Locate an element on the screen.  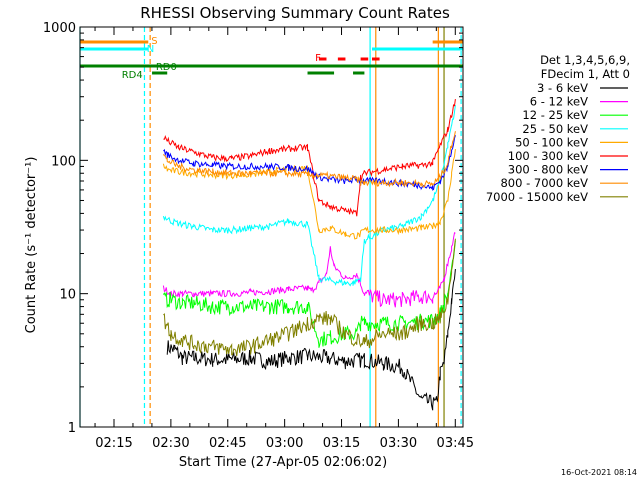
legend-label: 800 - 7000 keV is located at coordinates (544, 183).